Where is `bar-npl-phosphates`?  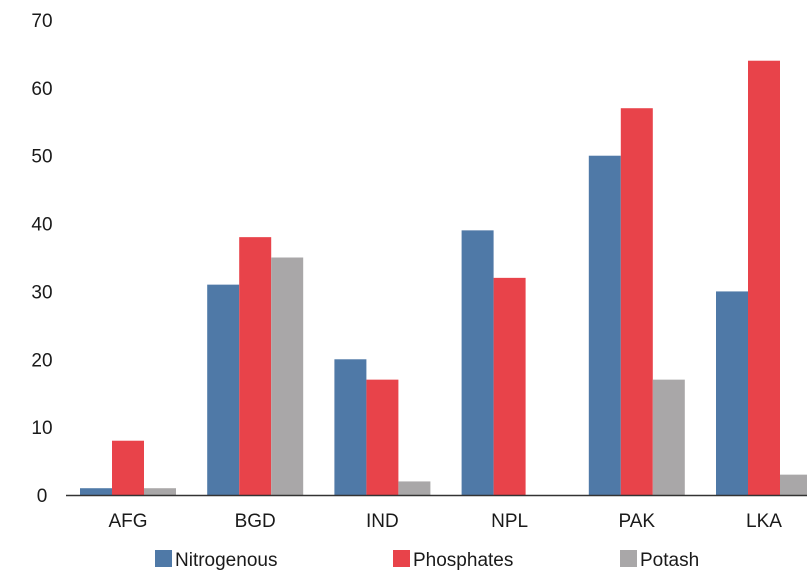 bar-npl-phosphates is located at coordinates (509, 386).